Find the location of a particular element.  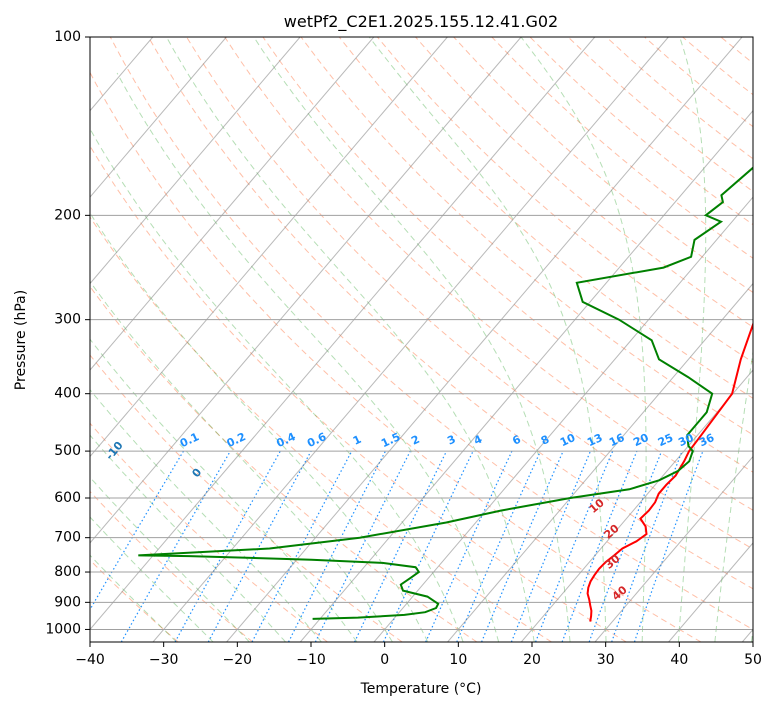

mixing-ratio-label: 13 is located at coordinates (594, 440).